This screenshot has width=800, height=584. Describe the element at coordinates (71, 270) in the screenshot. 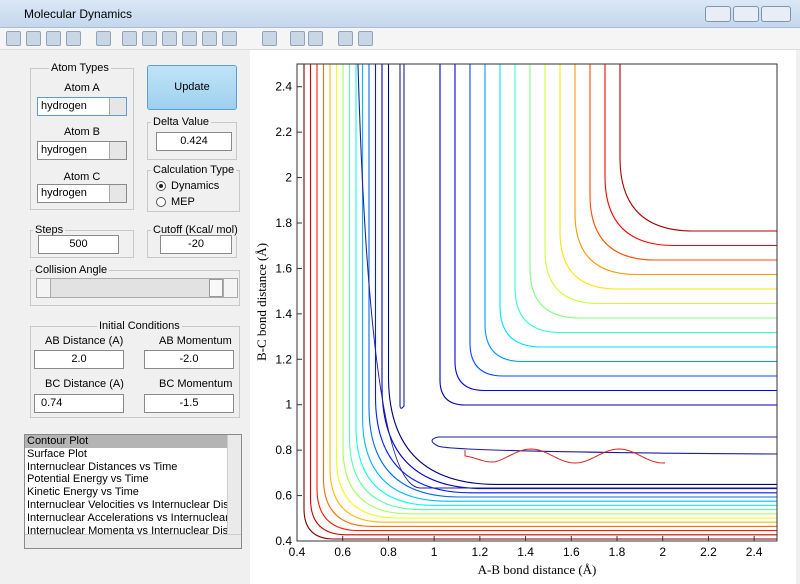

I see `panel-title: Collision Angle` at that location.